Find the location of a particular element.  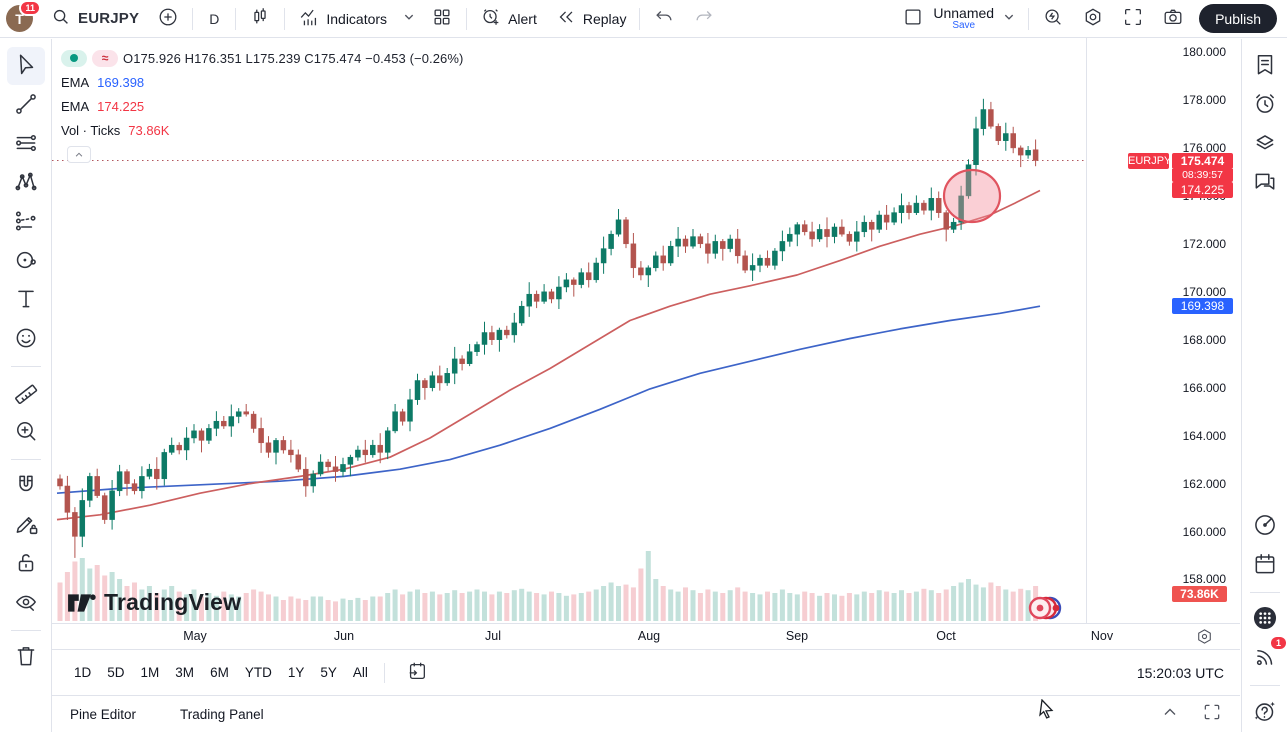

trend-line-tool is located at coordinates (26, 105).